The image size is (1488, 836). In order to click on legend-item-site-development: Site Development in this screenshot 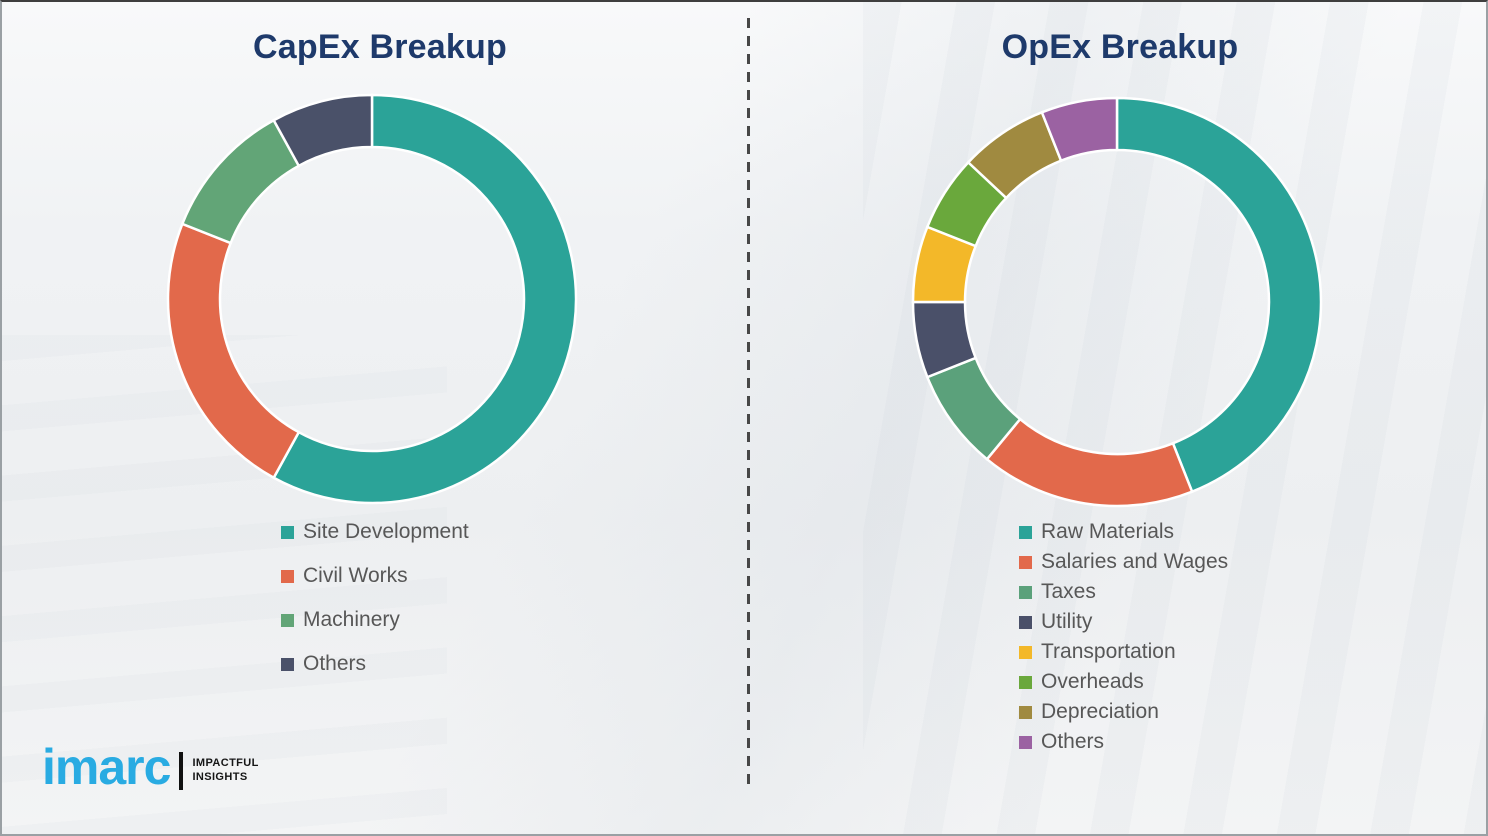, I will do `click(375, 532)`.